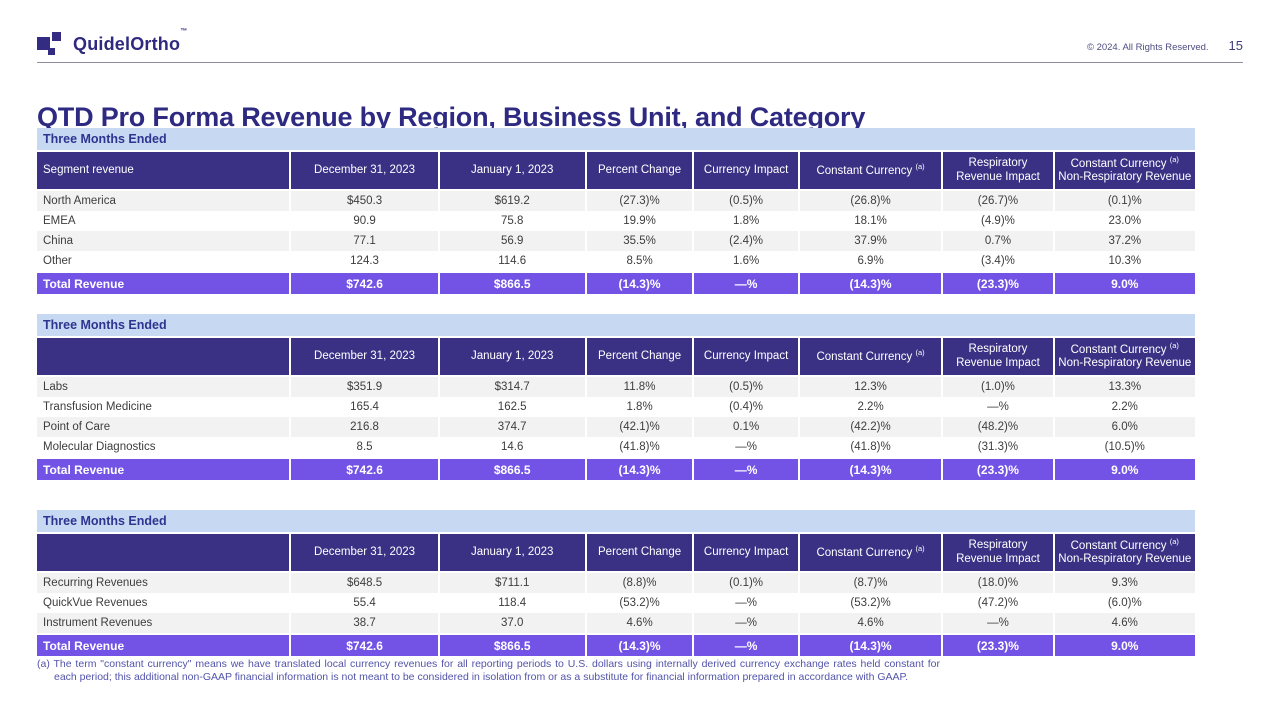 The width and height of the screenshot is (1280, 720). What do you see at coordinates (996, 221) in the screenshot?
I see `data-cell: (4.9)%` at bounding box center [996, 221].